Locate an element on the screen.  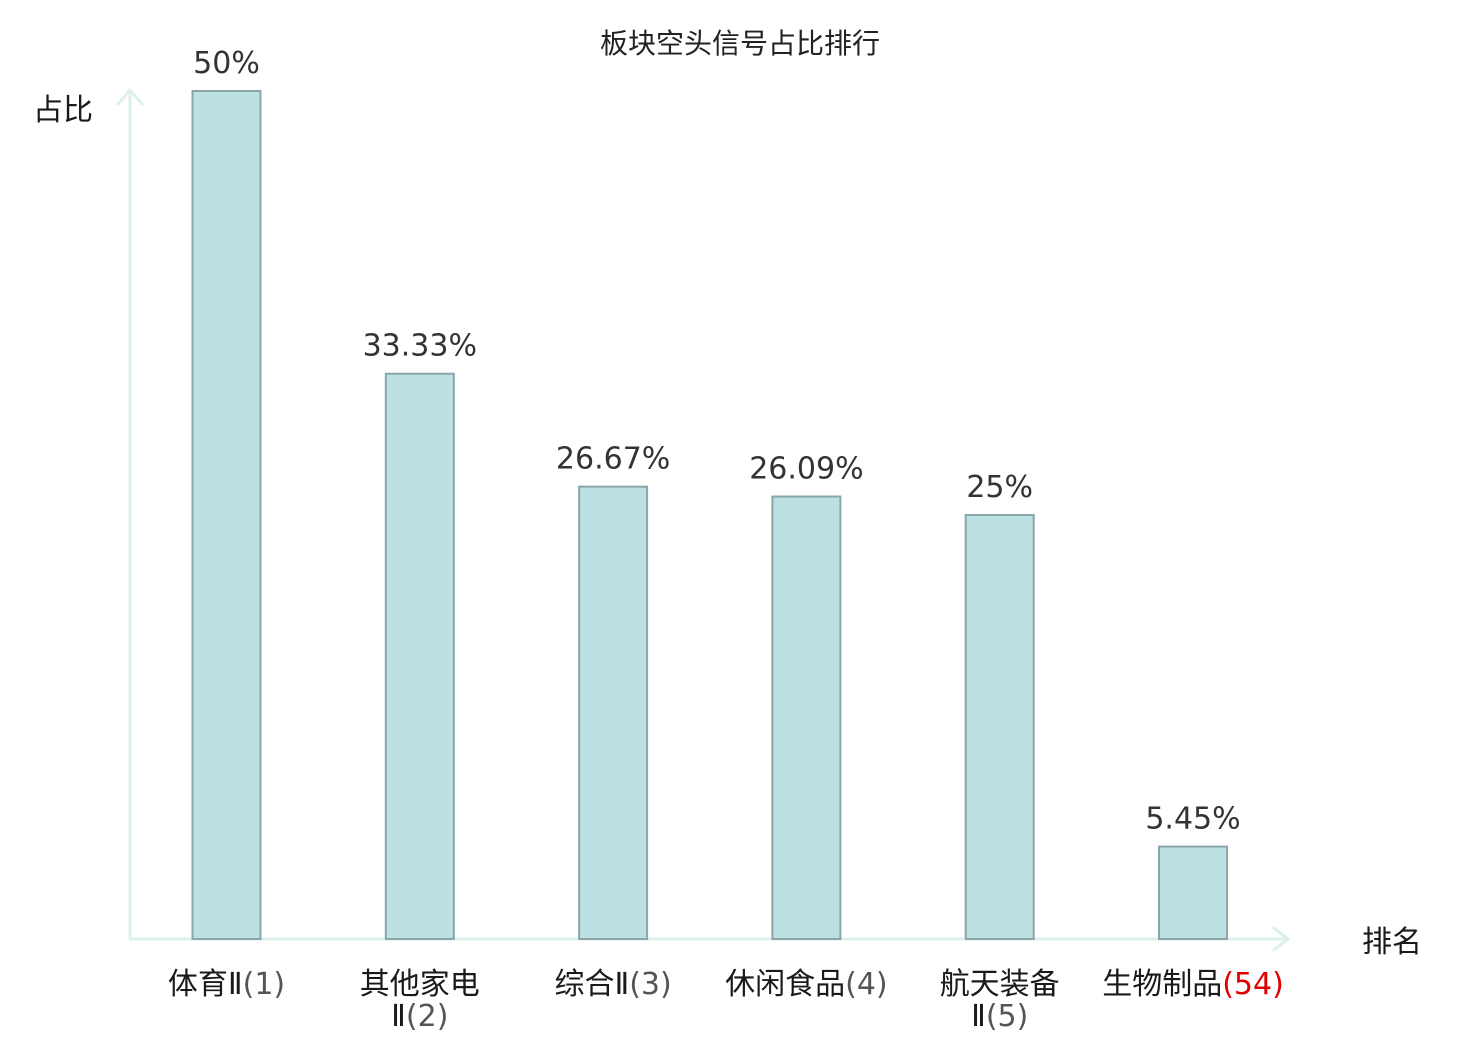
data-label: 33.33% is located at coordinates (420, 346).